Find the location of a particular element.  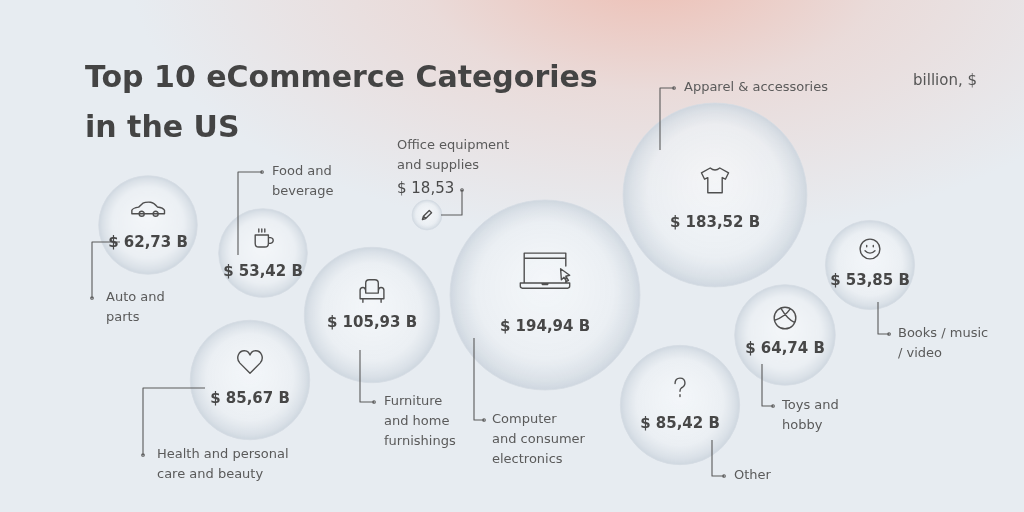

category-label: Auto and parts is located at coordinates (135, 306).